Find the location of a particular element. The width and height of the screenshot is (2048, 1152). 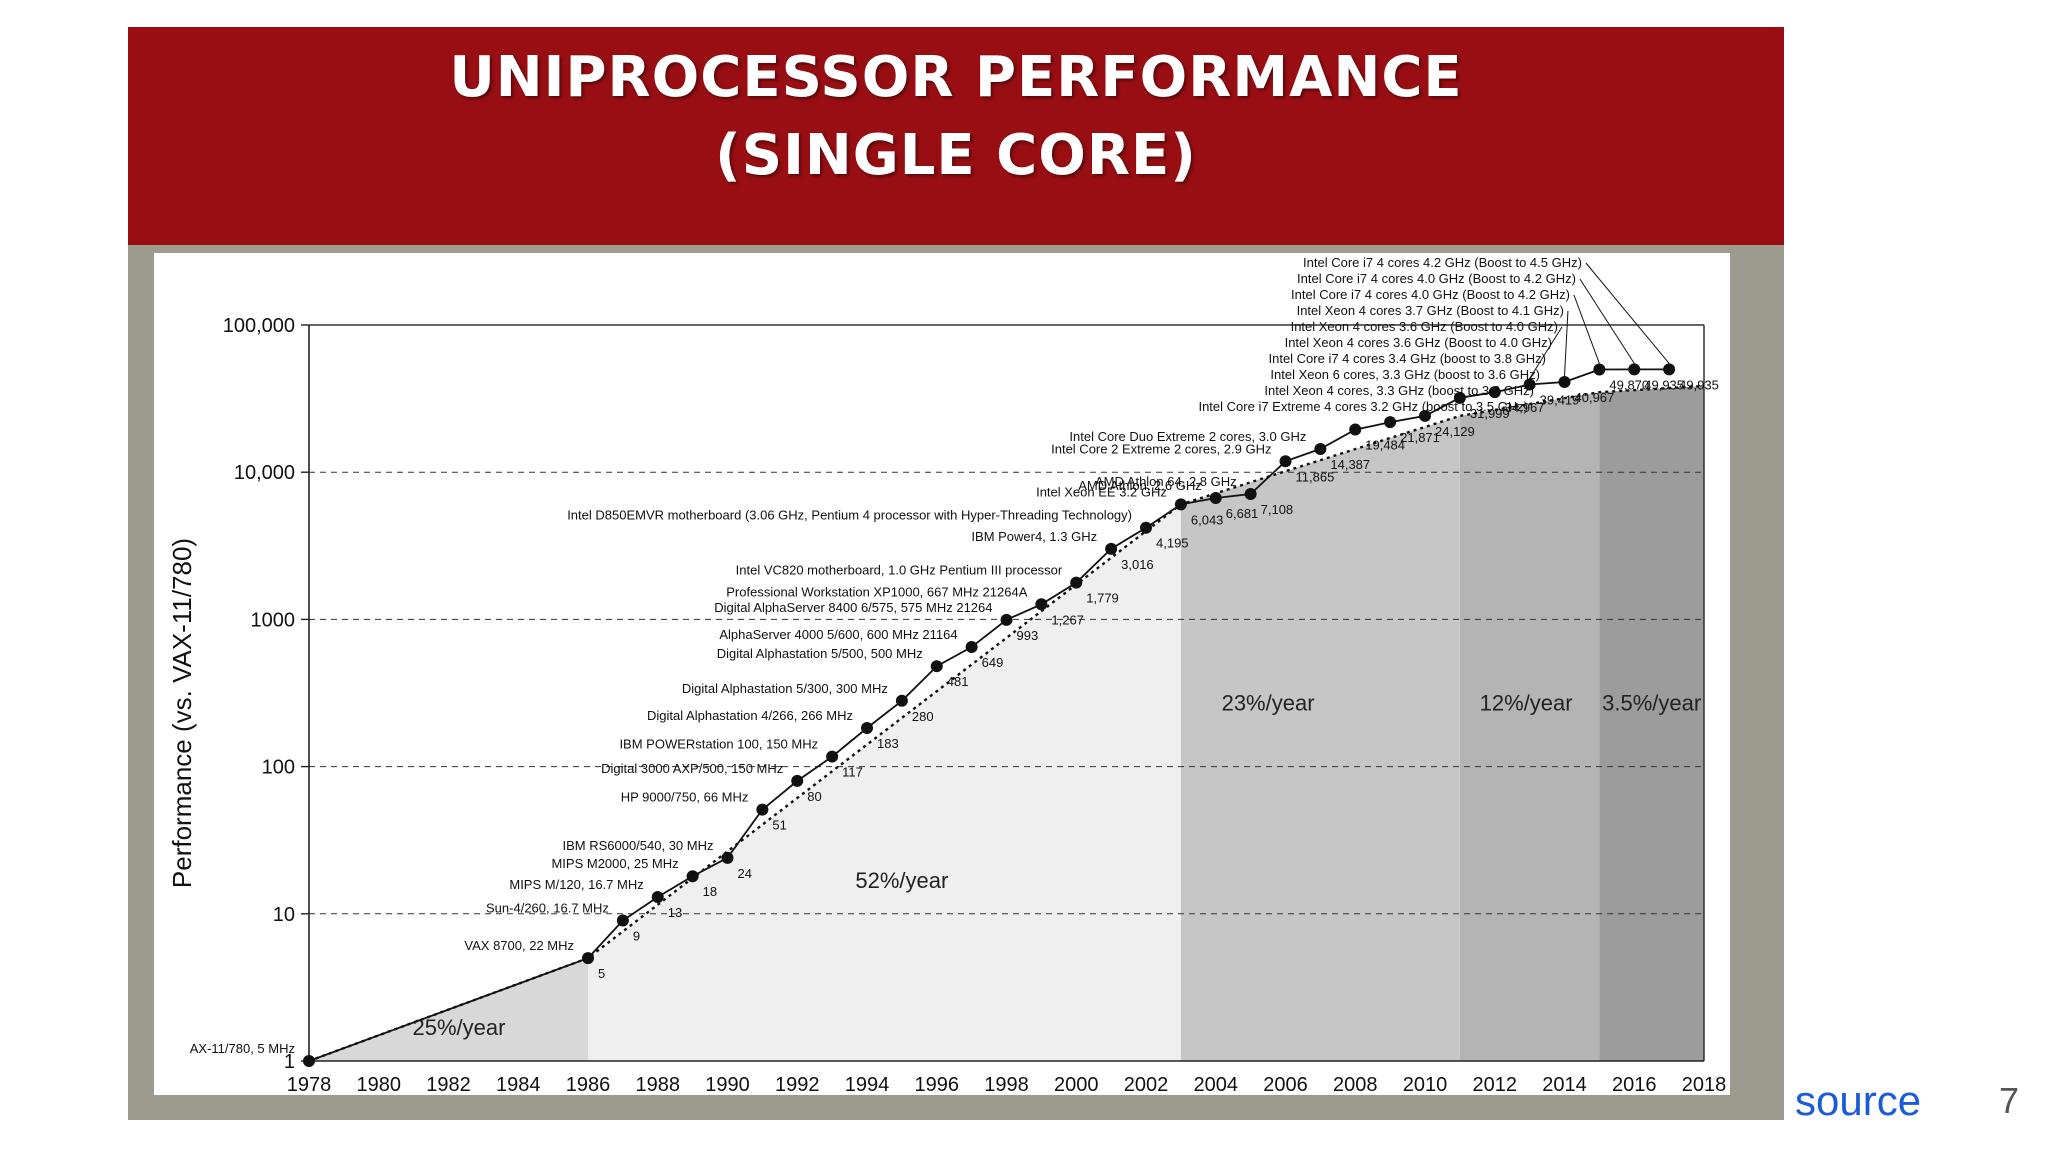

value-label-2014: 40,967 is located at coordinates (1595, 397).